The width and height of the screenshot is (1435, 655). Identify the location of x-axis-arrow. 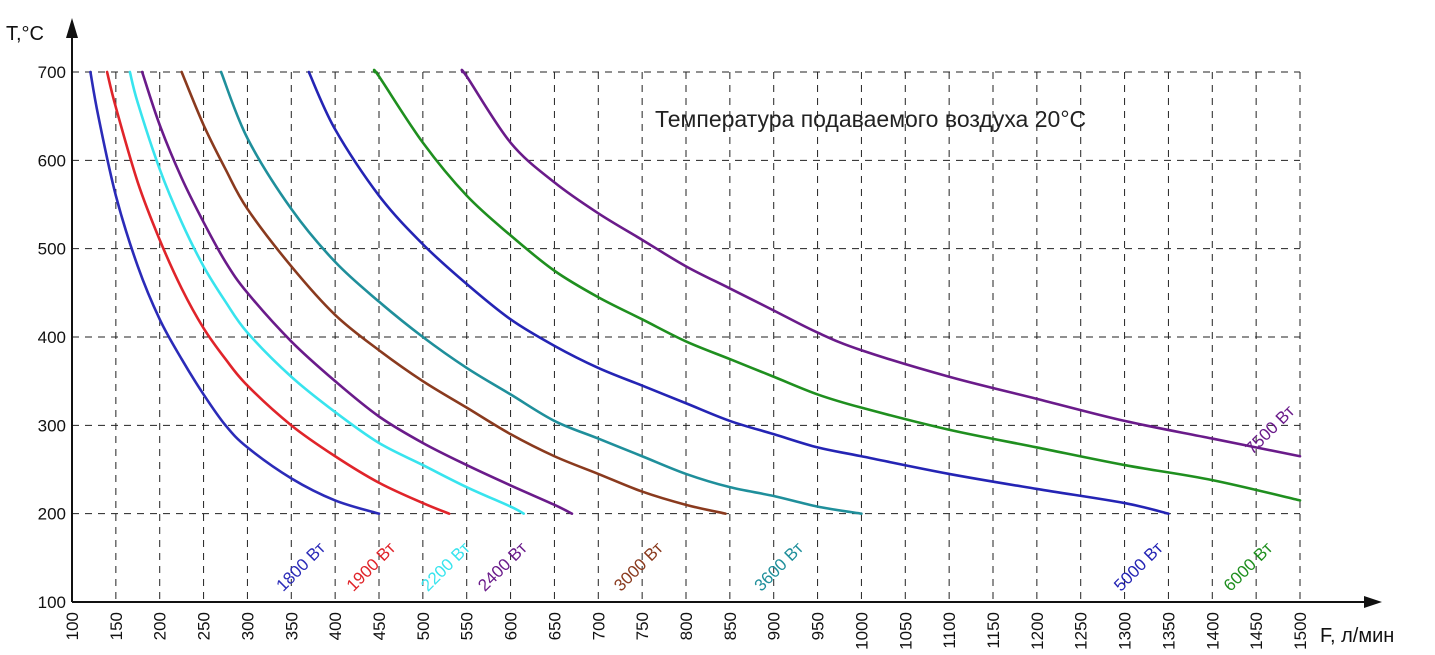
(1373, 602).